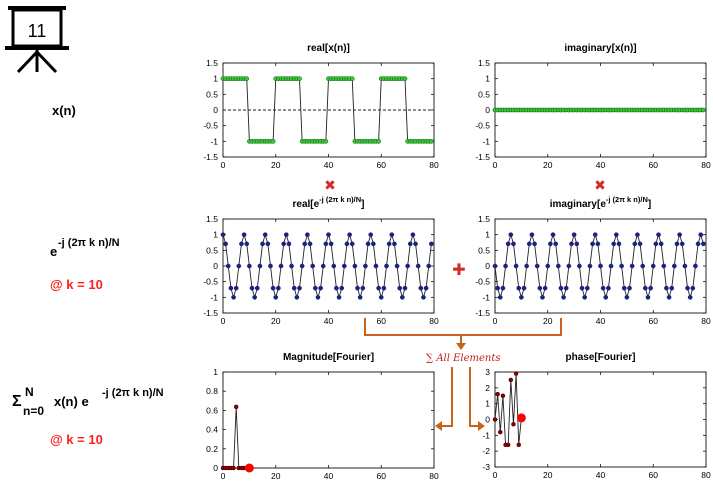 The height and width of the screenshot is (489, 713). What do you see at coordinates (434, 321) in the screenshot?
I see `x-tick-label: 80` at bounding box center [434, 321].